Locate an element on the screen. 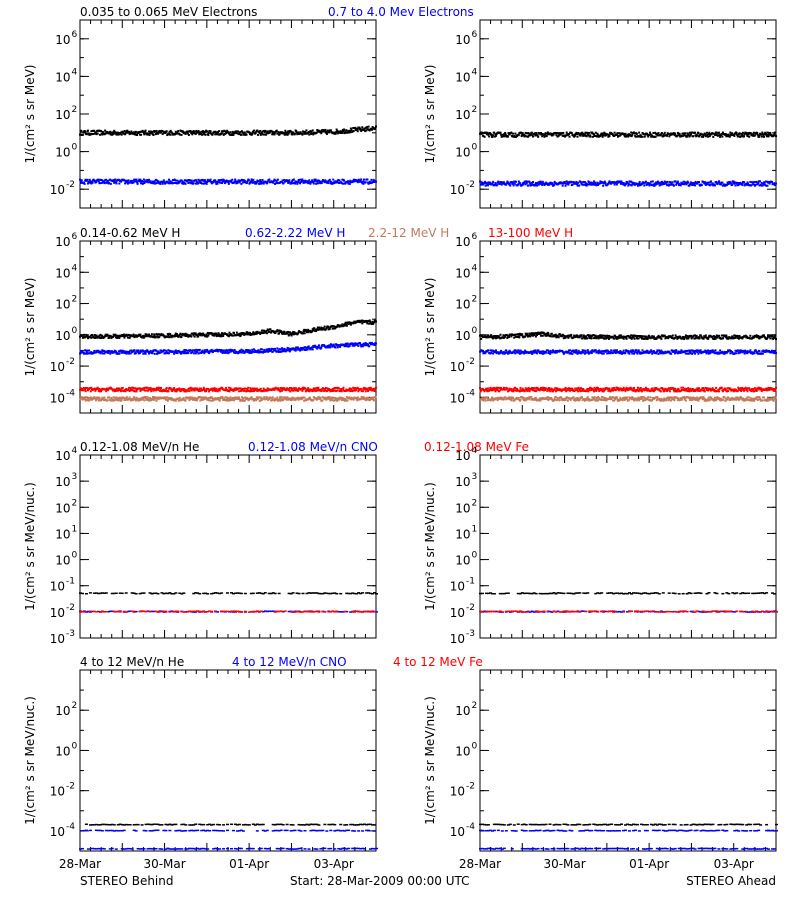 The image size is (800, 900). y-axis-label: 1/(cm² s sr MeV) is located at coordinates (30, 327).